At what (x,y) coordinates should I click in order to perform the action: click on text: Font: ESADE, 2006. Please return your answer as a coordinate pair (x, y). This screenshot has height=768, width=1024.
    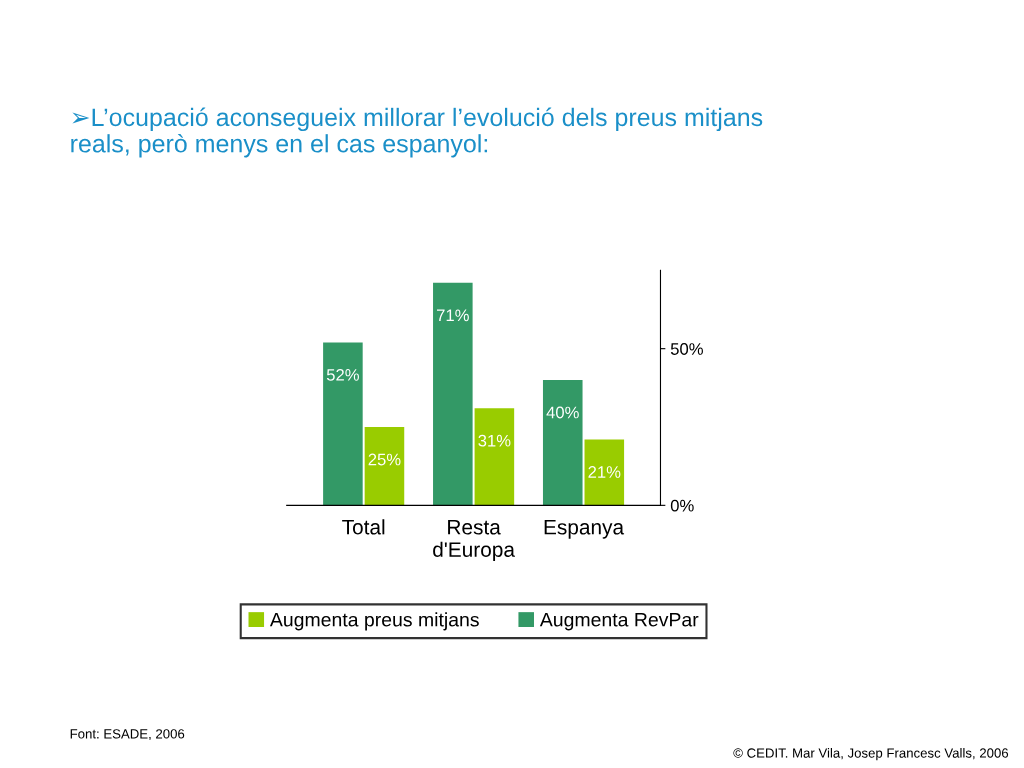
    Looking at the image, I should click on (127, 735).